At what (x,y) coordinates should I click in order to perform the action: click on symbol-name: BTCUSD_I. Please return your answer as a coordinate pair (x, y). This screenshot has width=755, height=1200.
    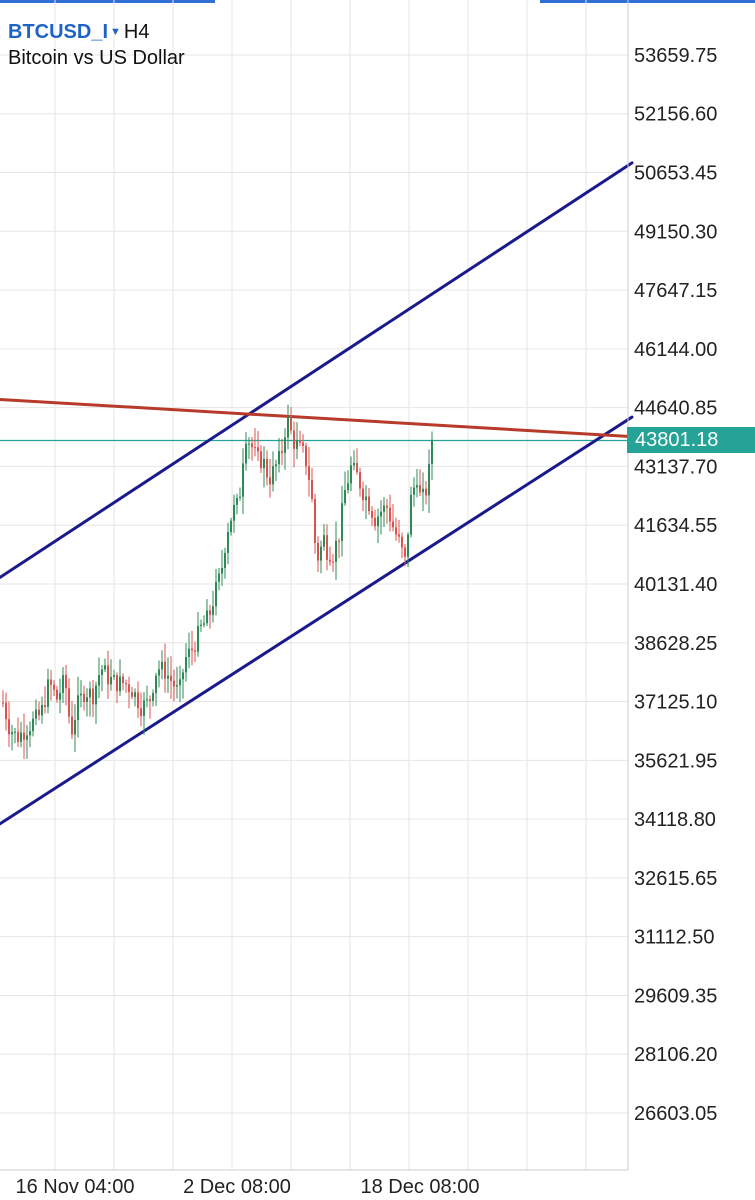
    Looking at the image, I should click on (58, 32).